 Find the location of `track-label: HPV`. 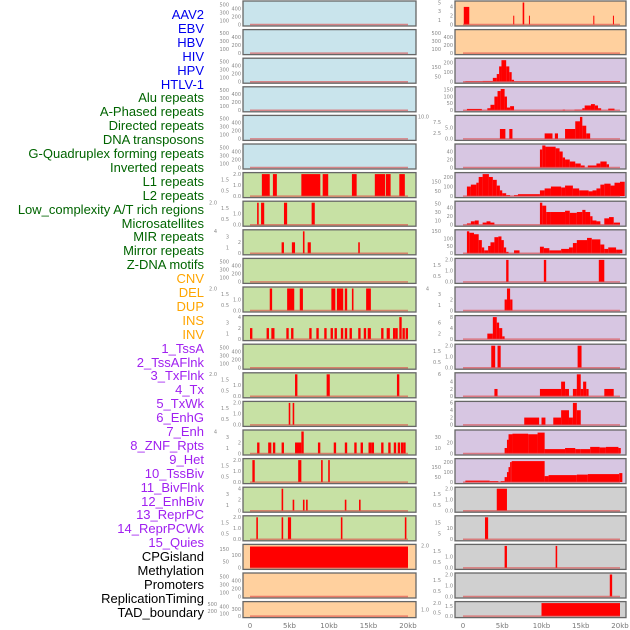

track-label: HPV is located at coordinates (190, 70).